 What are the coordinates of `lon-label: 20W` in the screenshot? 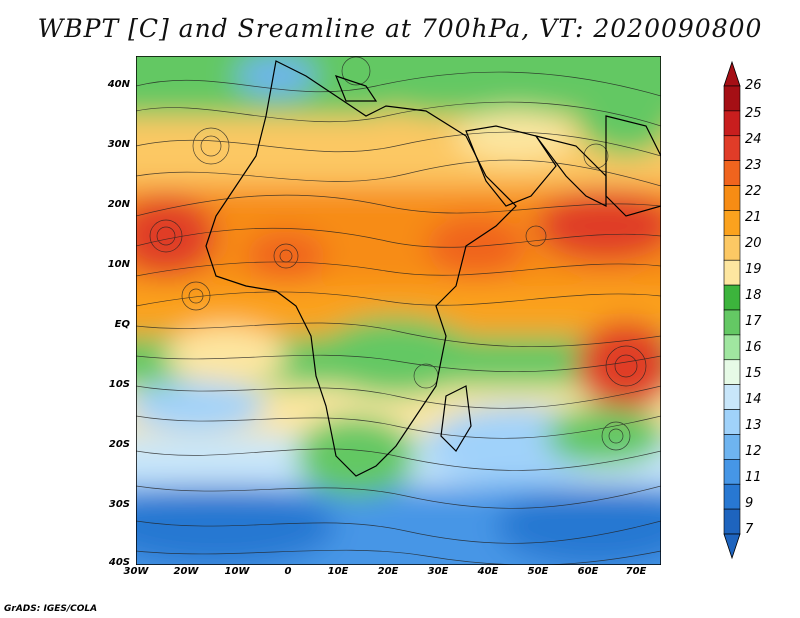 It's located at (186, 571).